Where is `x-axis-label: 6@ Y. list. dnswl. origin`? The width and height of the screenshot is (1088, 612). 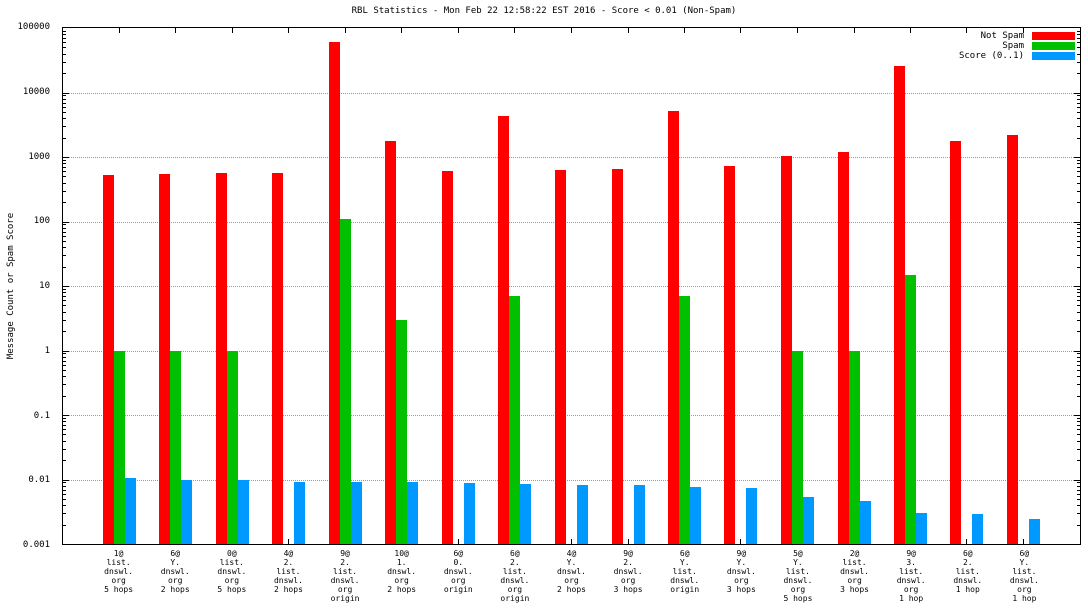
x-axis-label: 6@ Y. list. dnswl. origin is located at coordinates (685, 571).